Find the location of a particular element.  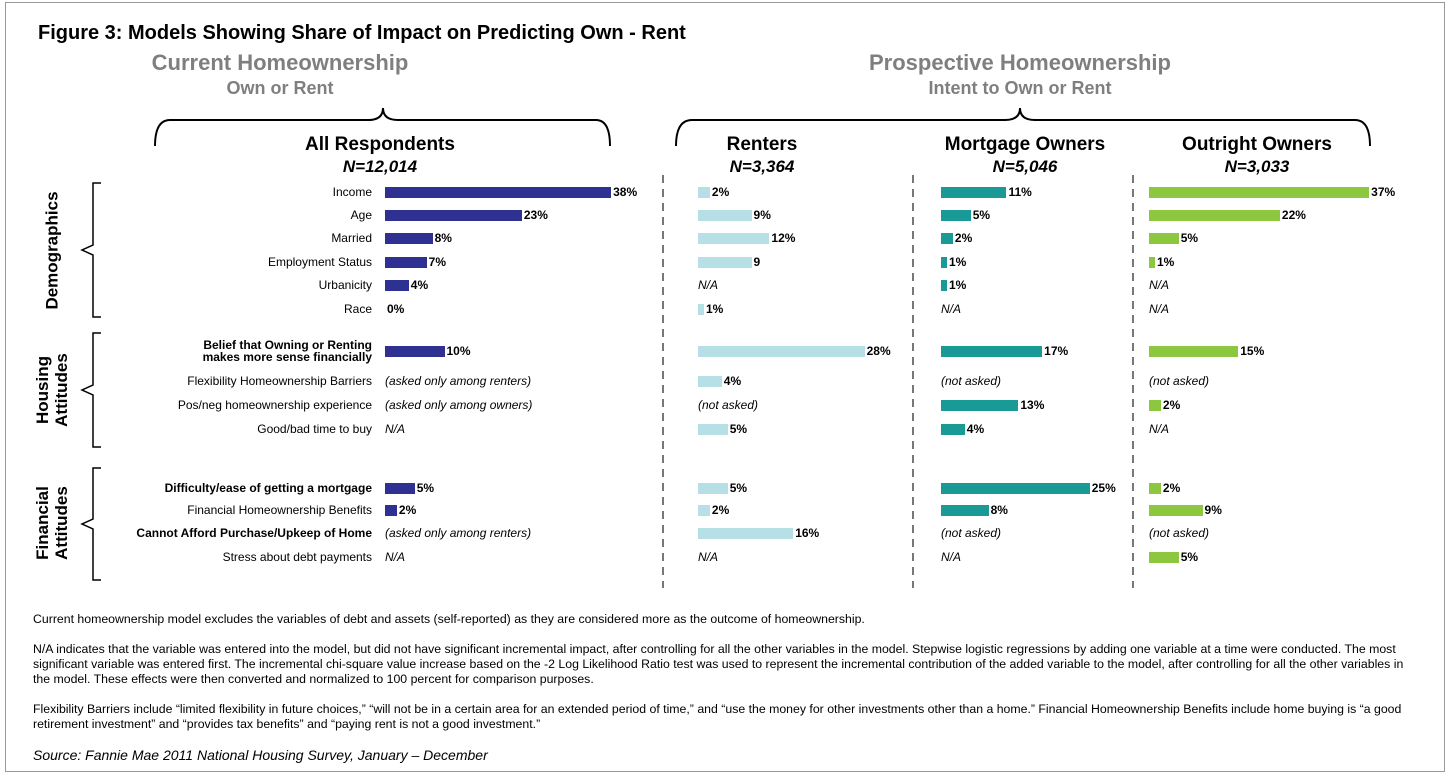

category-label: Race is located at coordinates (357, 309).